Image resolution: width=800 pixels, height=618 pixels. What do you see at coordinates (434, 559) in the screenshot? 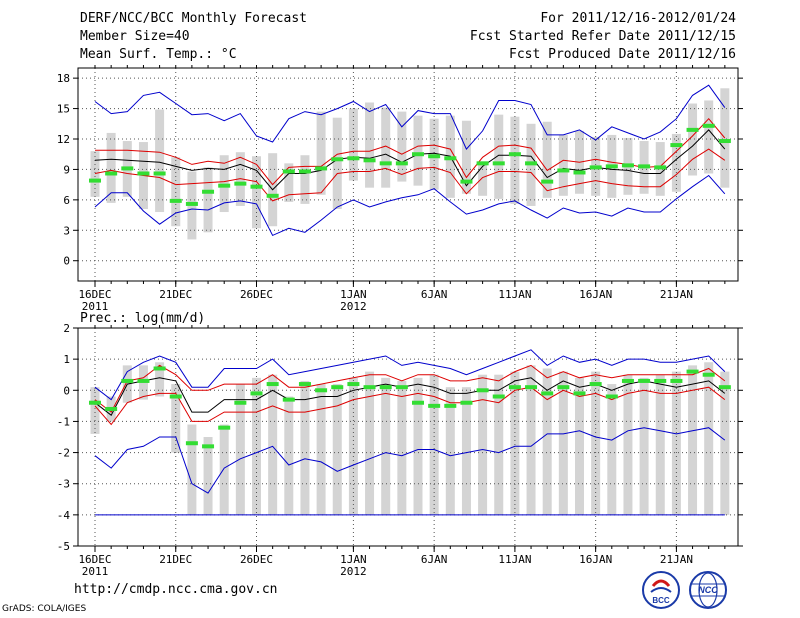
I see `precipitation-xtick-label-6JAN: 6JAN` at bounding box center [434, 559].